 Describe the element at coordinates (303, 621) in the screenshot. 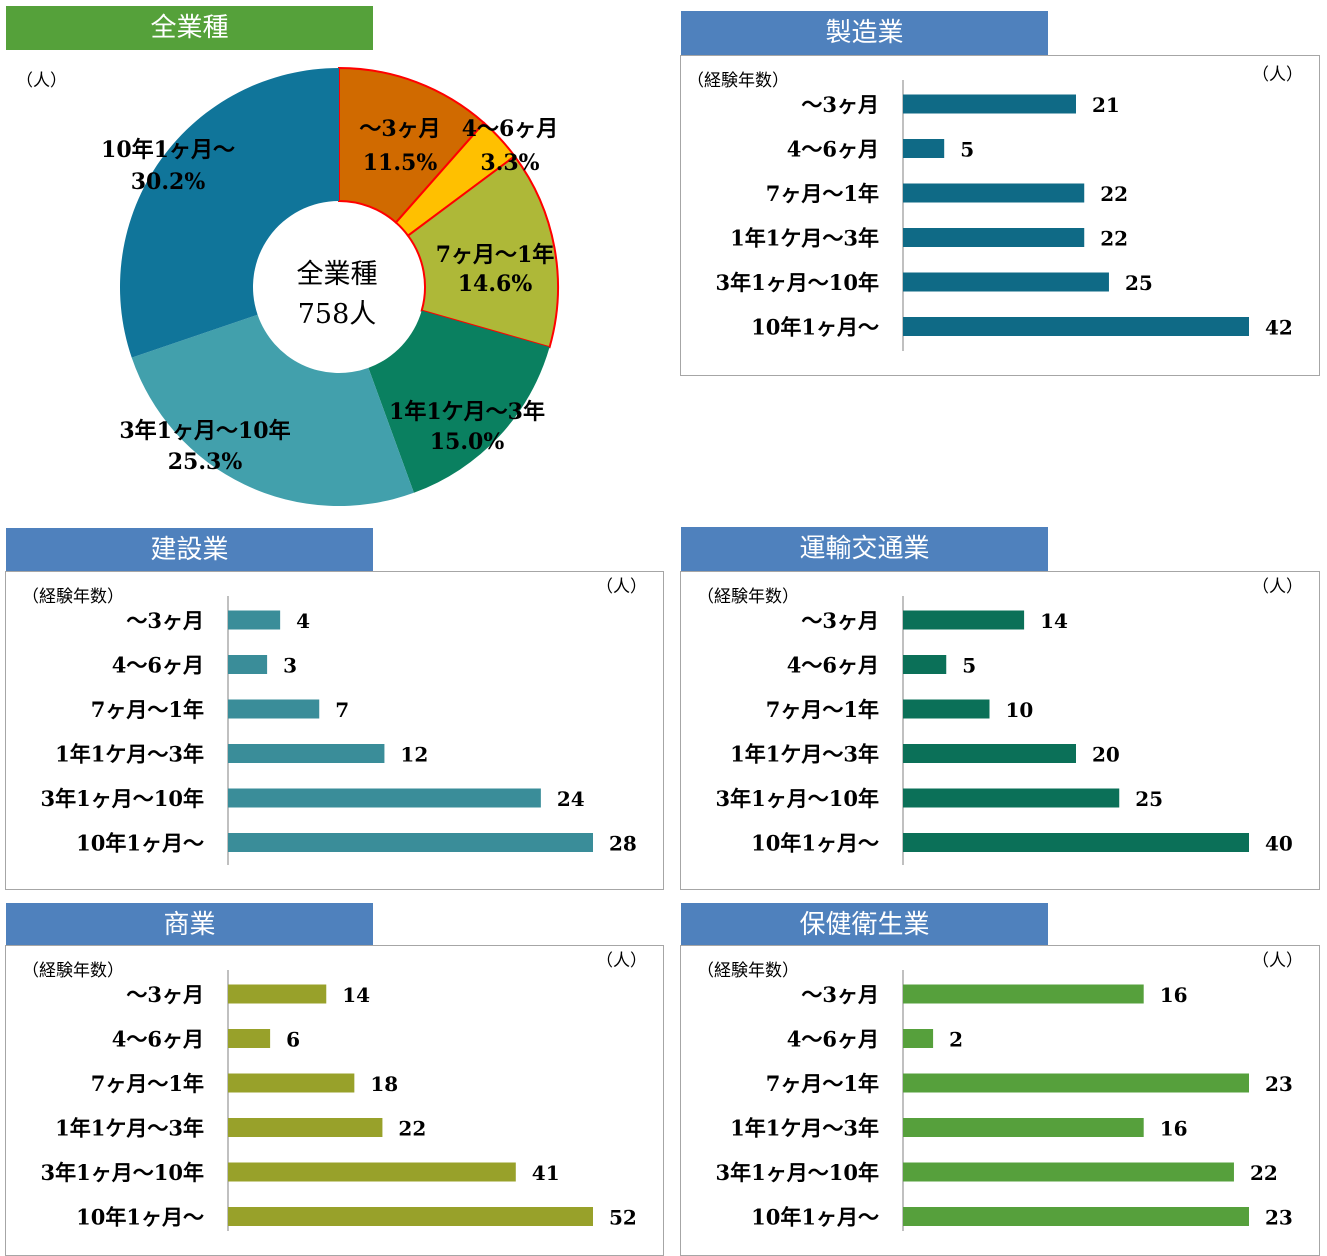

I see `bar-value-label: 4` at that location.